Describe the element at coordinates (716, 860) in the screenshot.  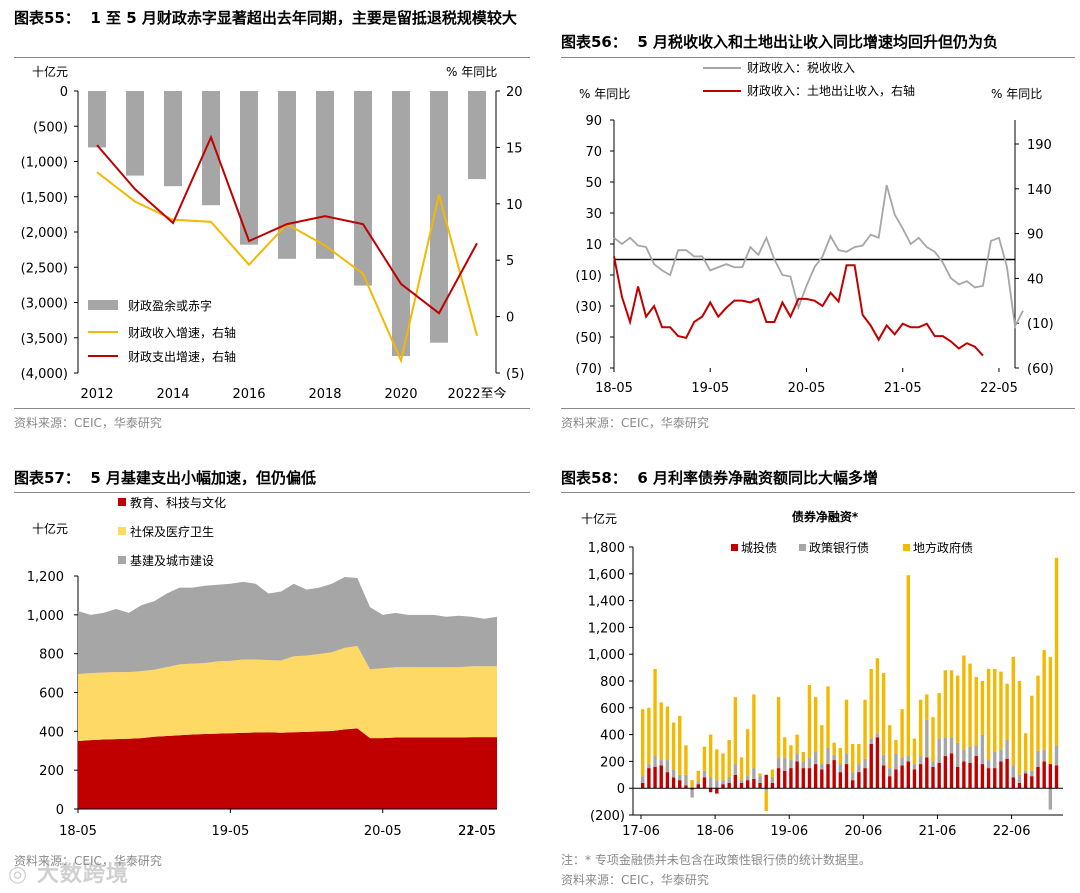
I see `chart58-note: 注：* 专项金融债并未包含在政策性银行债的统计数据里。` at that location.